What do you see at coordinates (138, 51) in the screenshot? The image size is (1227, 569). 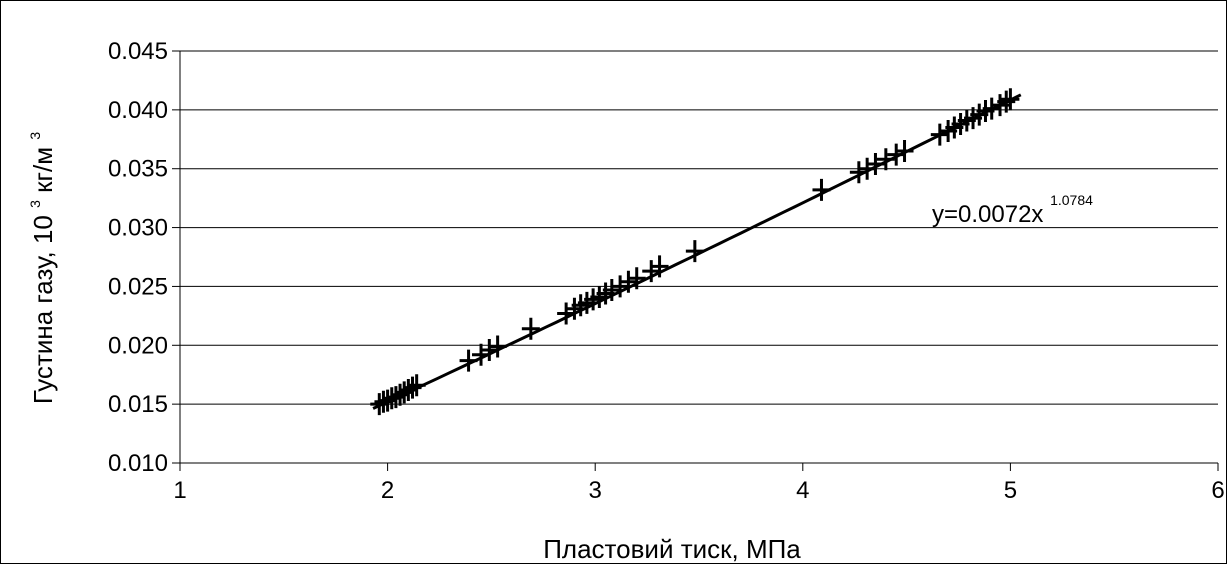 I see `y-tick-label-7: 0.045` at bounding box center [138, 51].